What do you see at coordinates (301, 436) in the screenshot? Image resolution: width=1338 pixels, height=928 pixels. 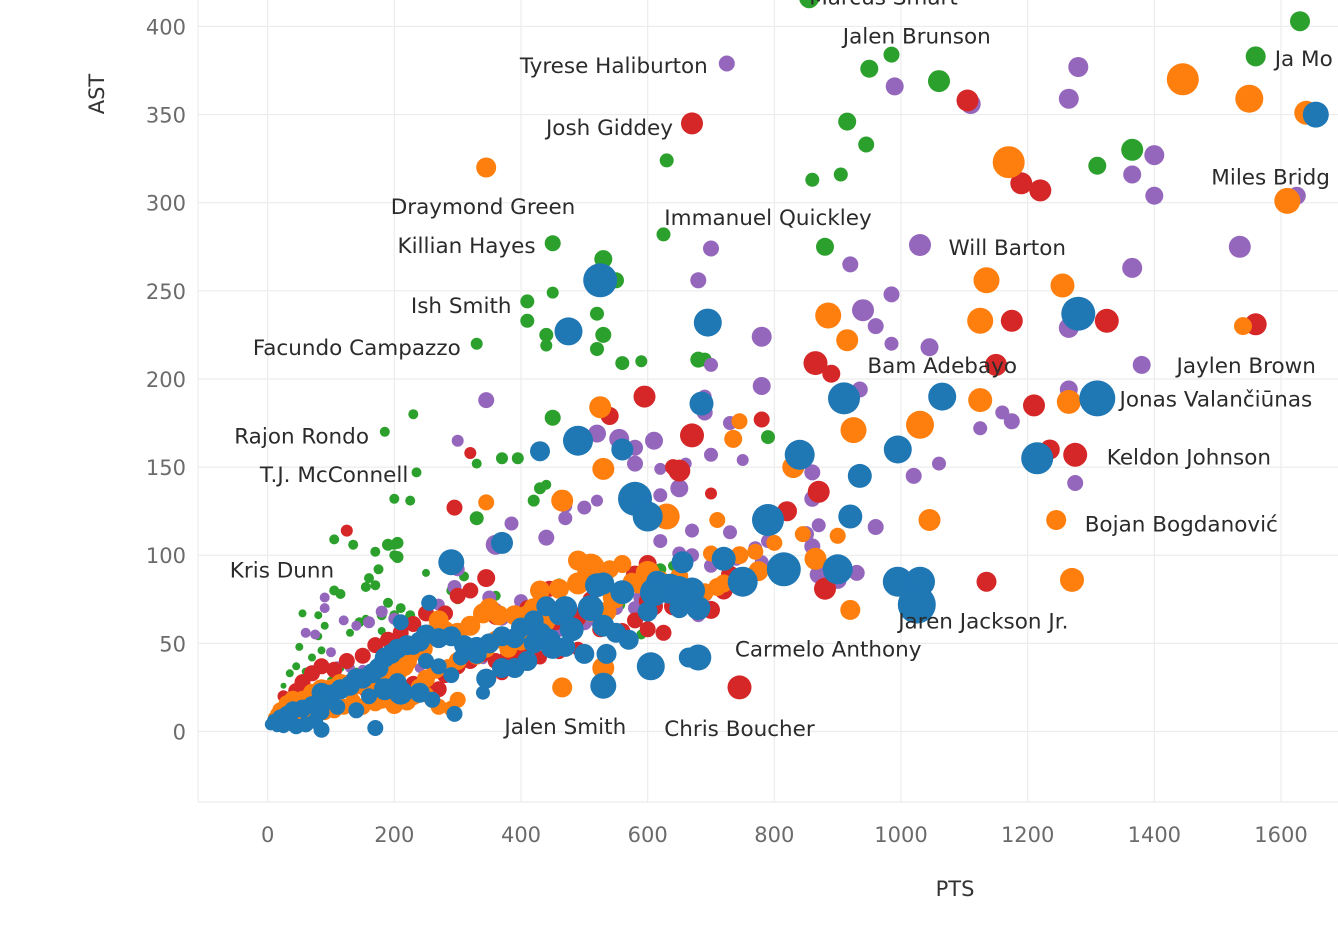 I see `point-annotation: Rajon Rondo` at bounding box center [301, 436].